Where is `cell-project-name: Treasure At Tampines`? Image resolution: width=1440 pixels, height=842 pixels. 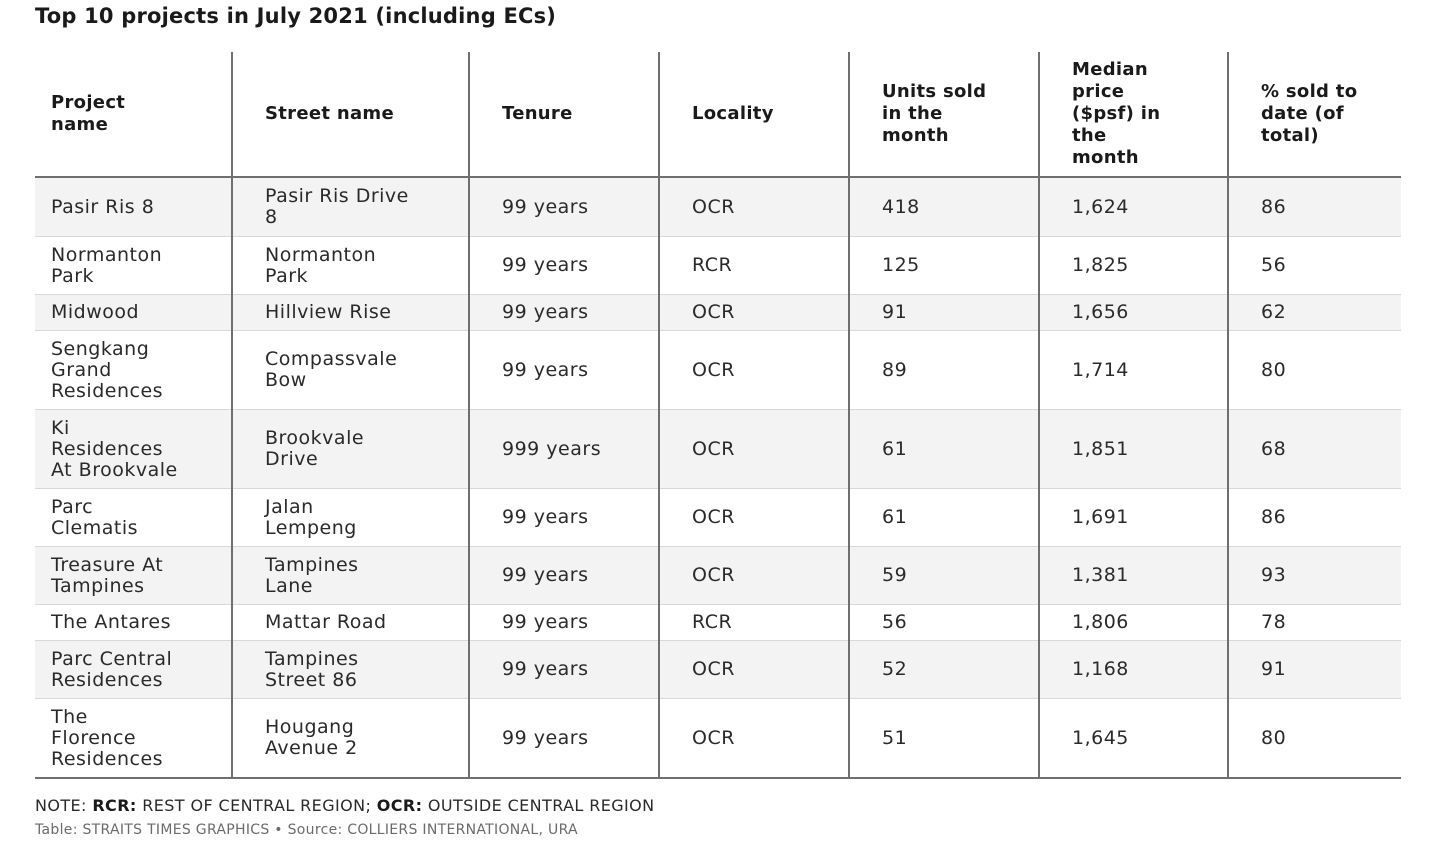
cell-project-name: Treasure At Tampines is located at coordinates (133, 575).